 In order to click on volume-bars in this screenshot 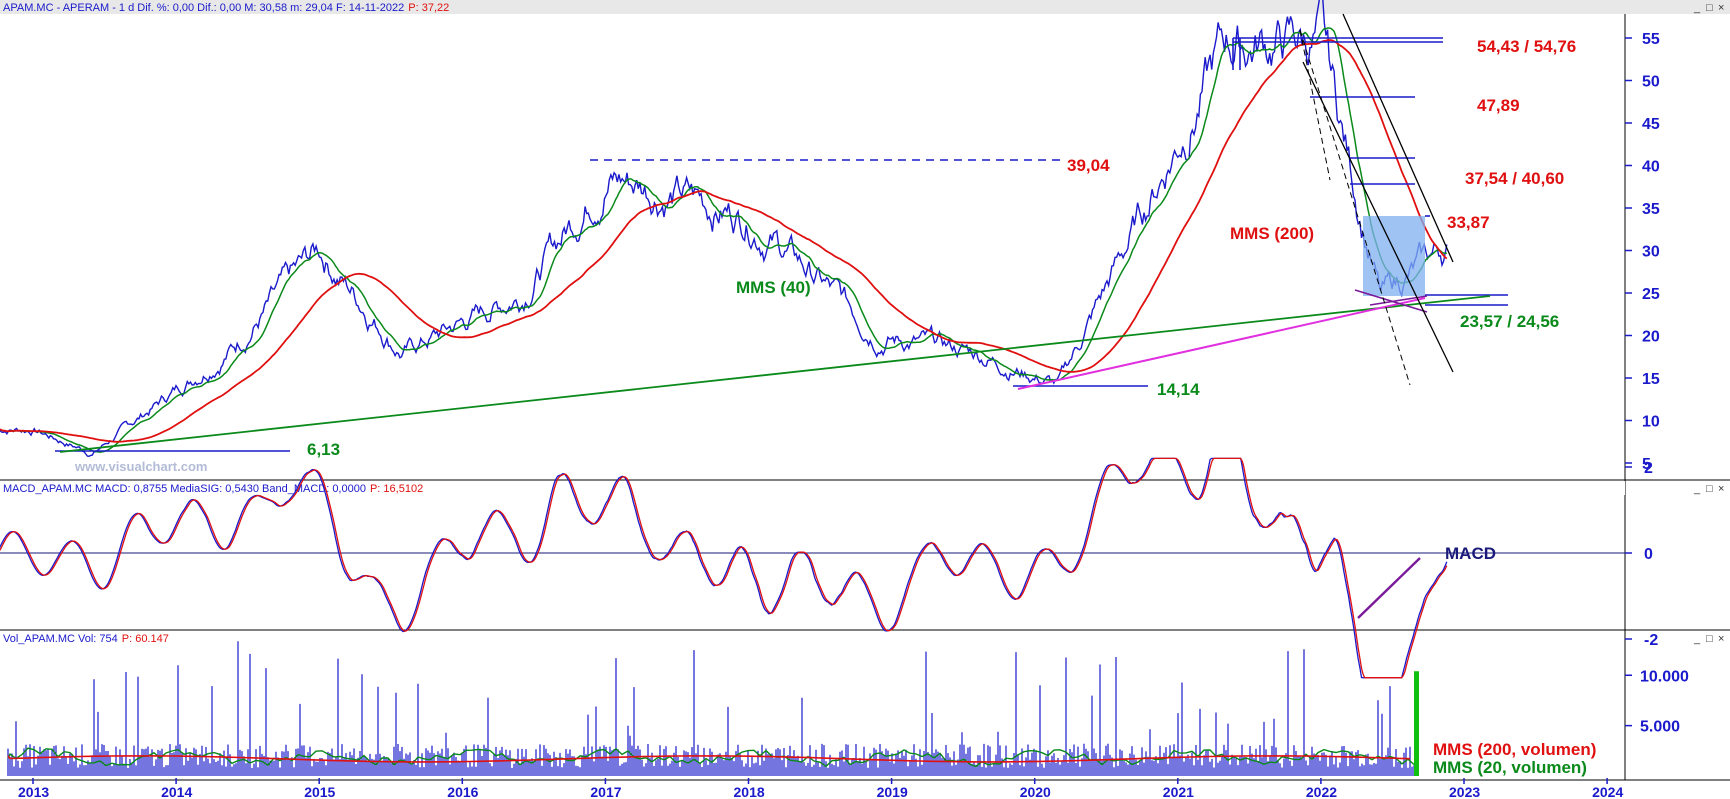, I will do `click(713, 708)`.